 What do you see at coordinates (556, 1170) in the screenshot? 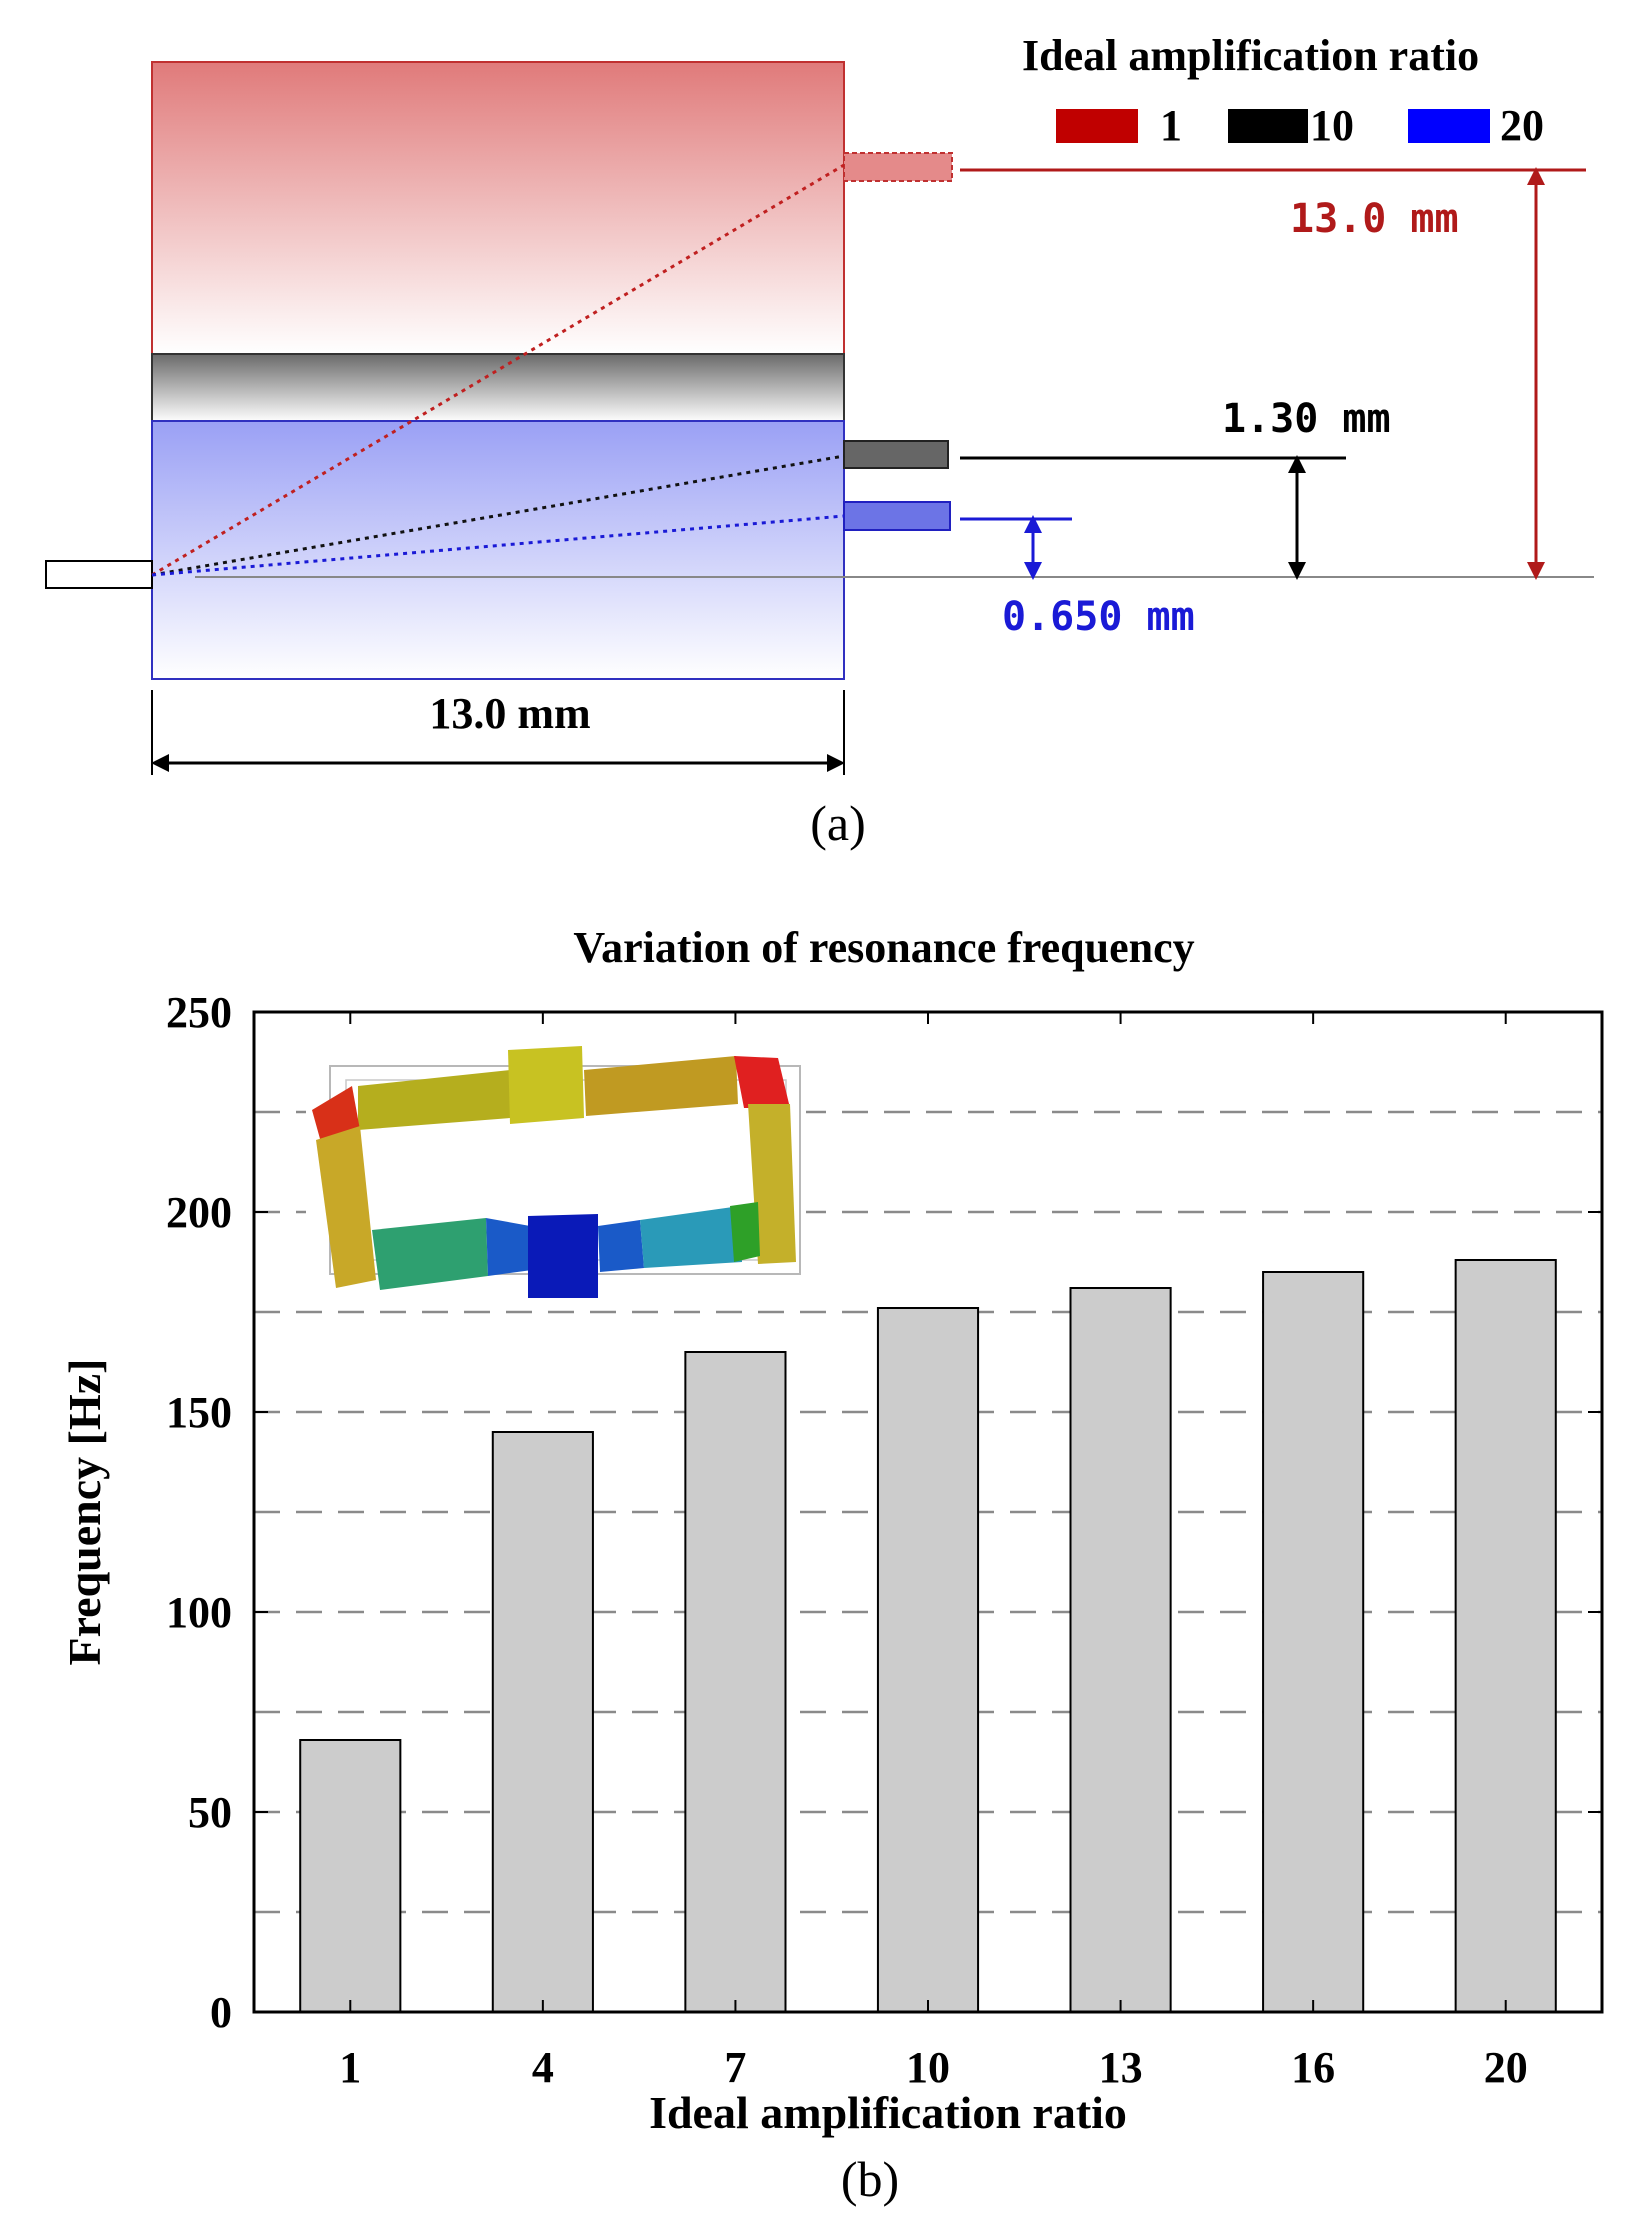
I see `mode-shape-inset` at bounding box center [556, 1170].